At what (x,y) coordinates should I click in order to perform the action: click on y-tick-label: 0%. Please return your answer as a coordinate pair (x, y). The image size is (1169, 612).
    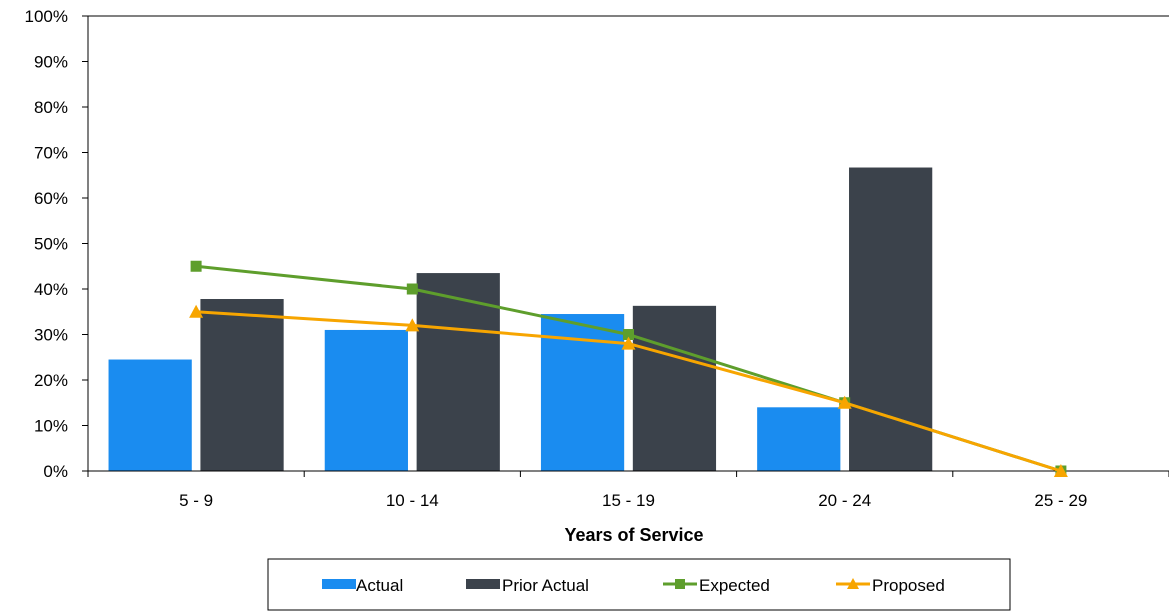
    Looking at the image, I should click on (55, 471).